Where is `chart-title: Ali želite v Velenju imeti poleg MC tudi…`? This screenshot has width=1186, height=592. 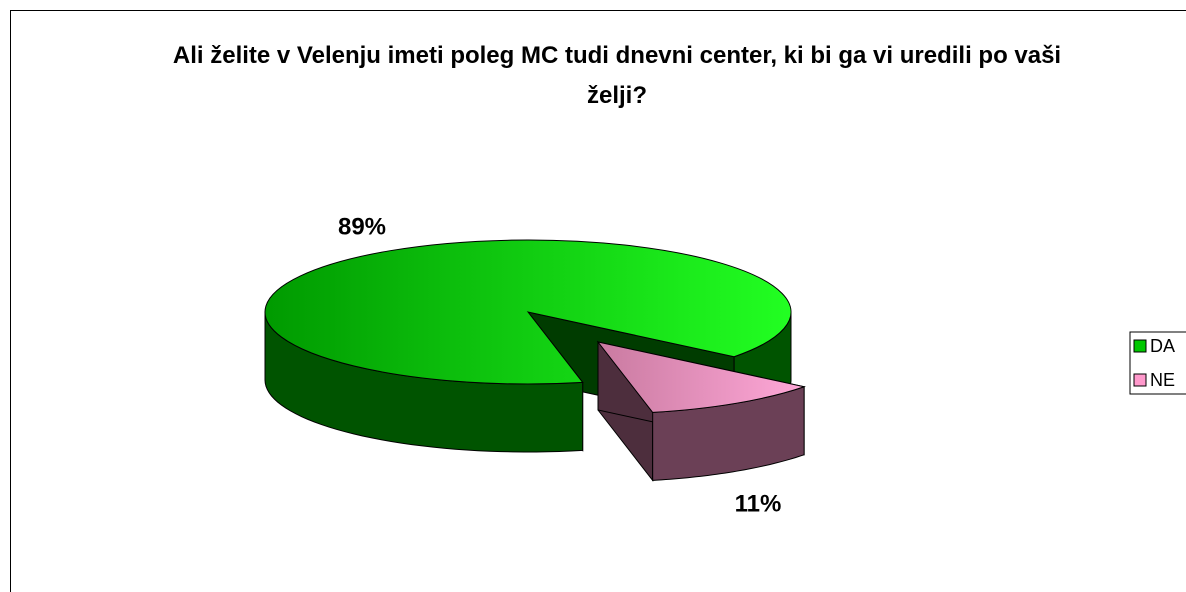 chart-title: Ali želite v Velenju imeti poleg MC tudi… is located at coordinates (617, 75).